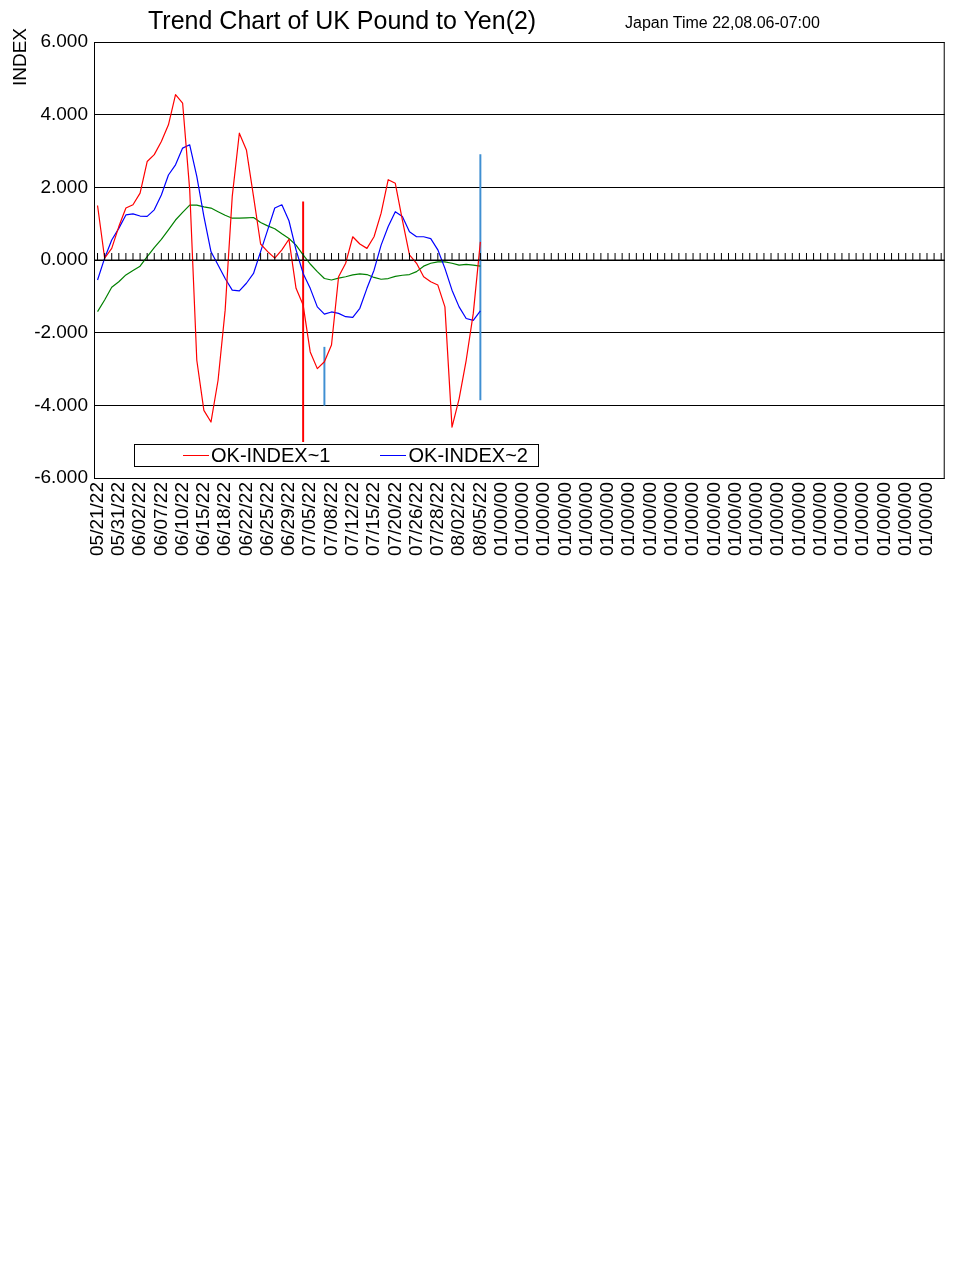 The width and height of the screenshot is (968, 1268). What do you see at coordinates (351, 519) in the screenshot?
I see `x-tick-label: 07/12/22` at bounding box center [351, 519].